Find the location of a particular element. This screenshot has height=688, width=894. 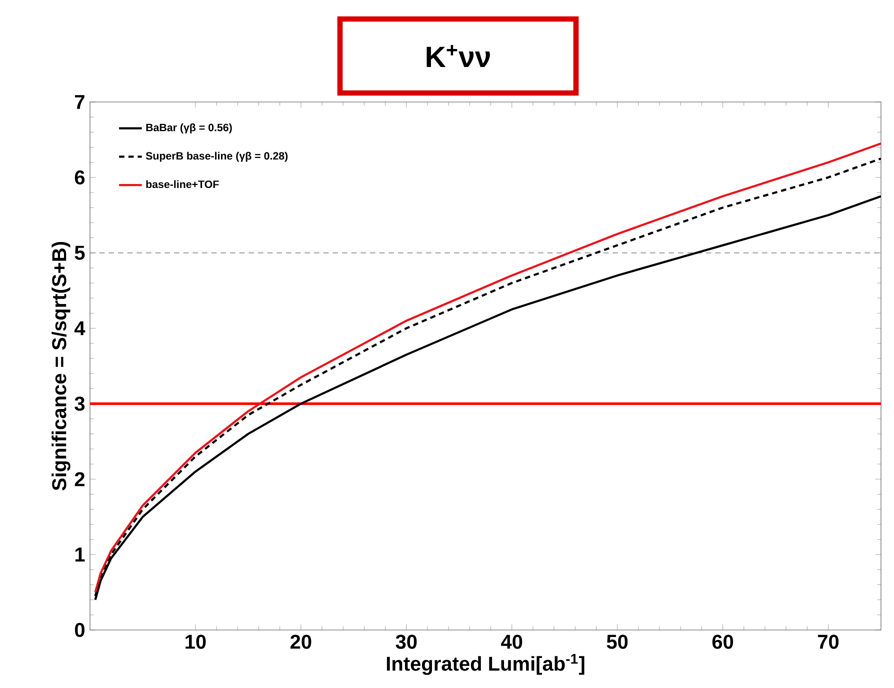

x-tick-label: 10 is located at coordinates (196, 641).